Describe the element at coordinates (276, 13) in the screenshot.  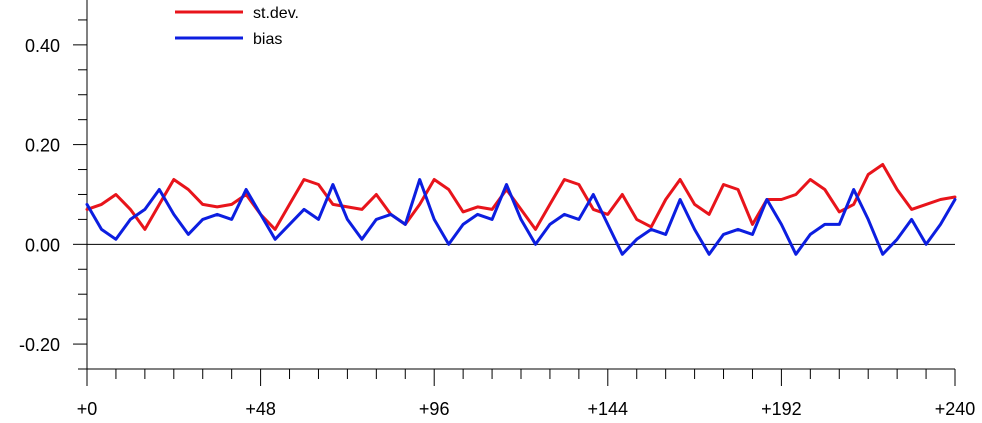
I see `legend-label-stdev: st.dev.` at that location.